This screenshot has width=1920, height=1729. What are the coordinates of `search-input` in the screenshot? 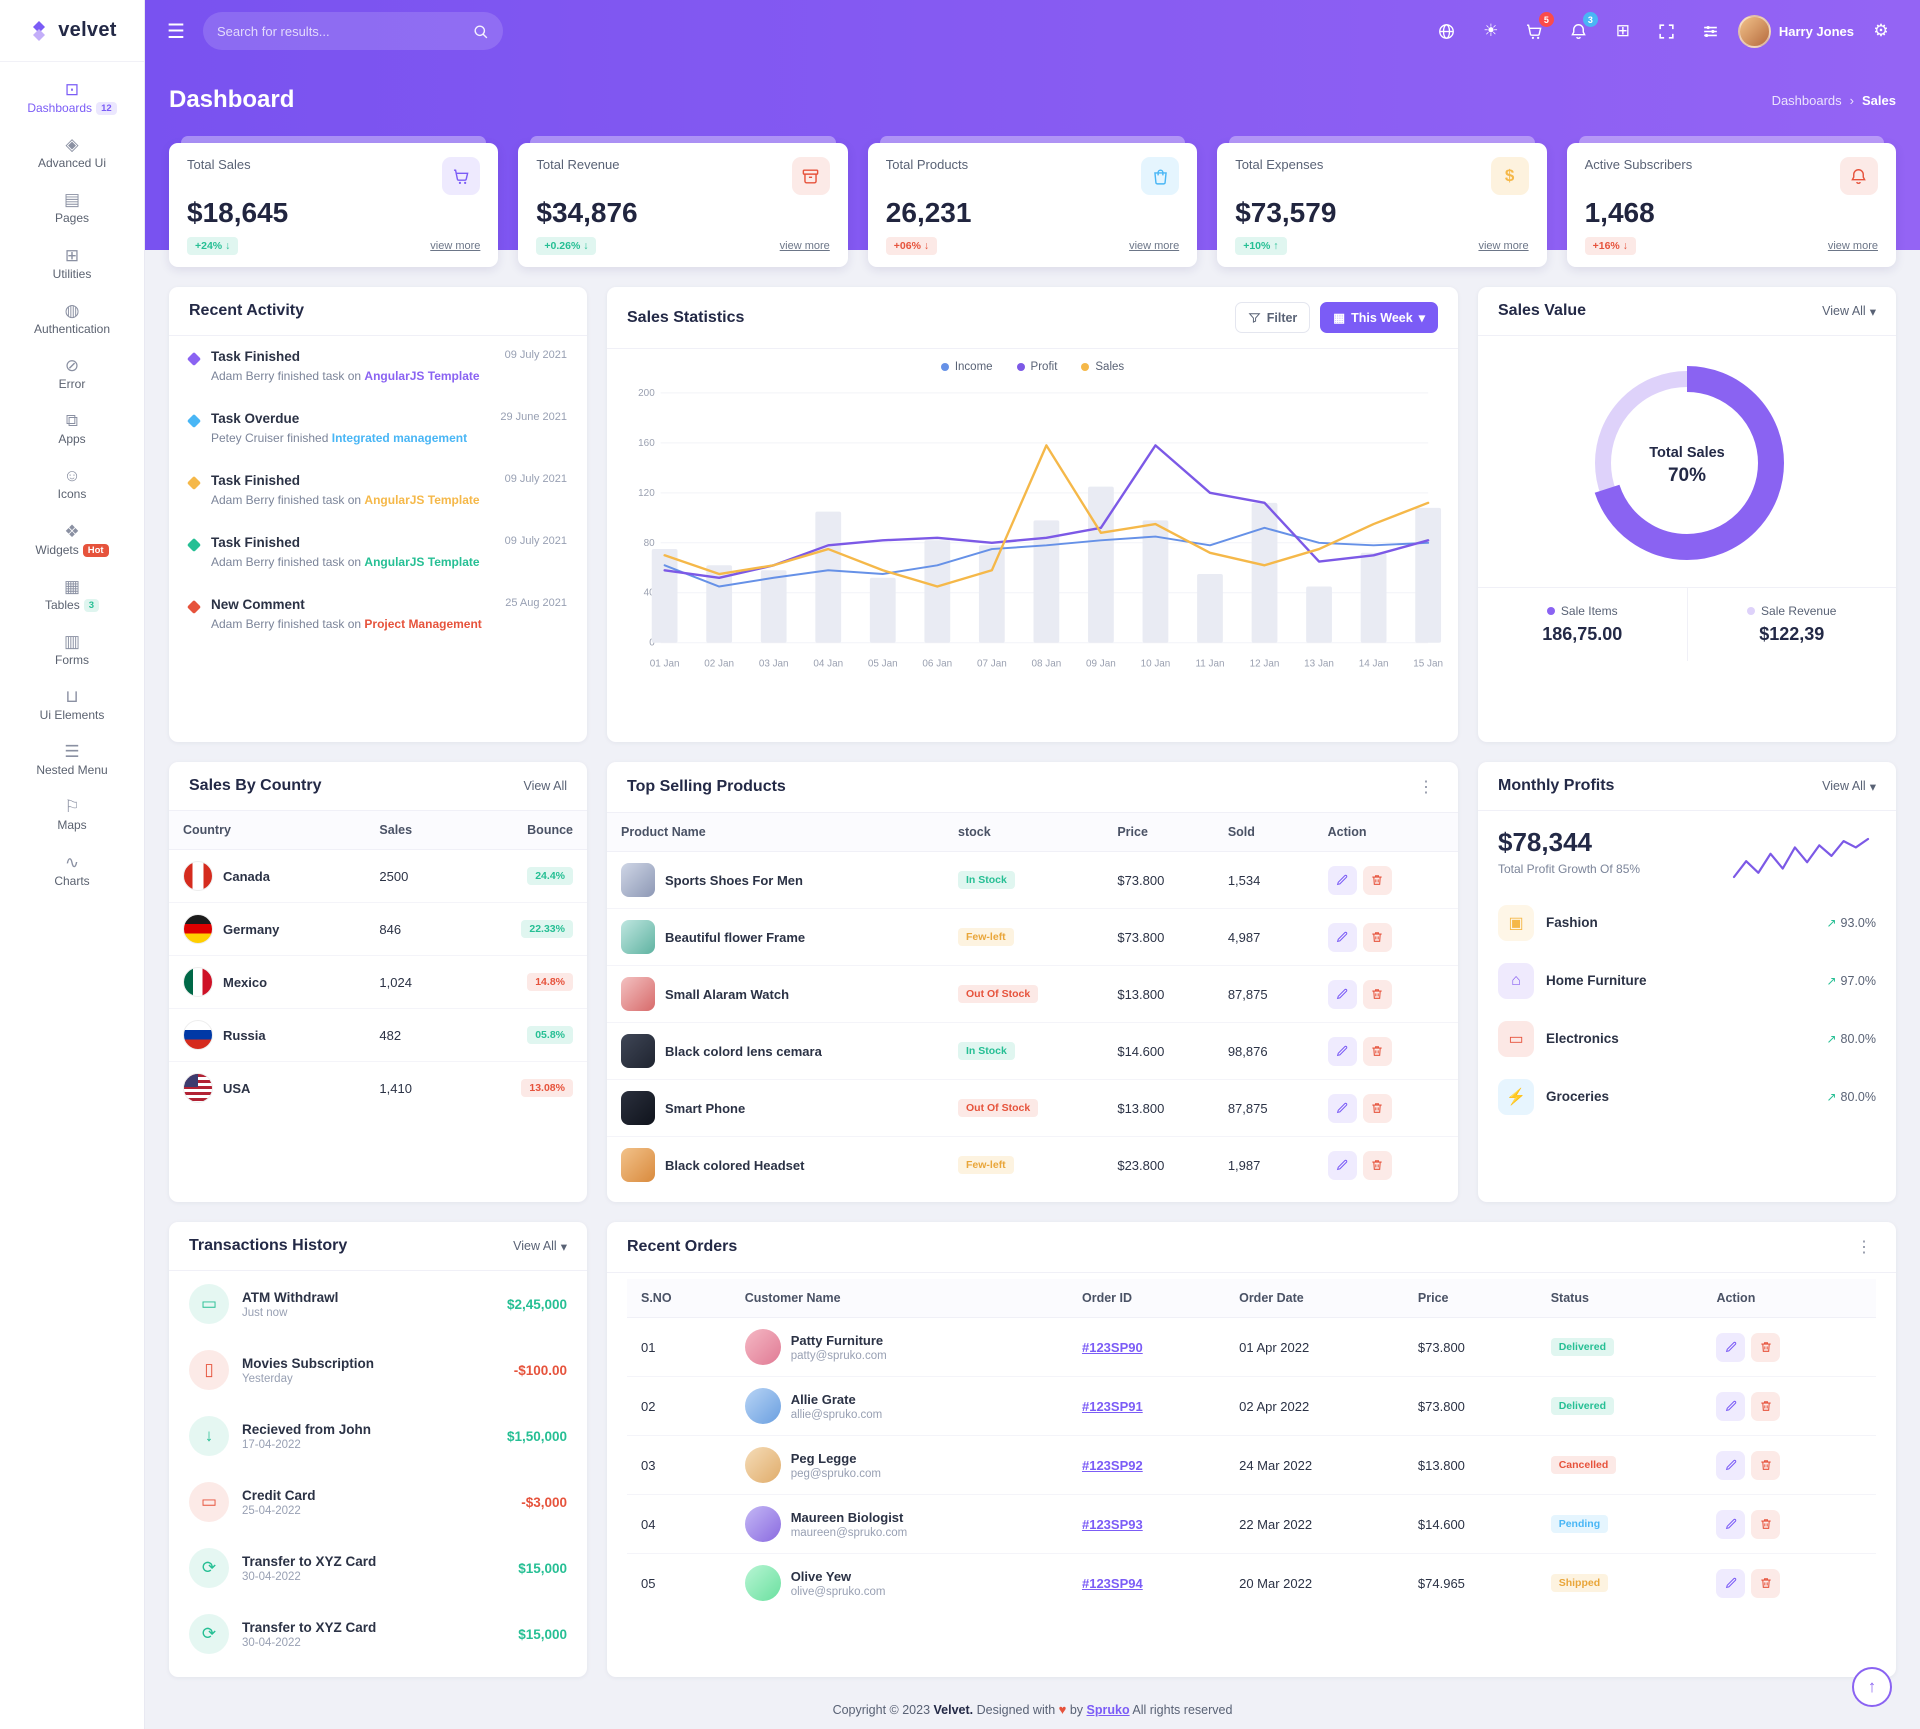 It's located at (344, 31).